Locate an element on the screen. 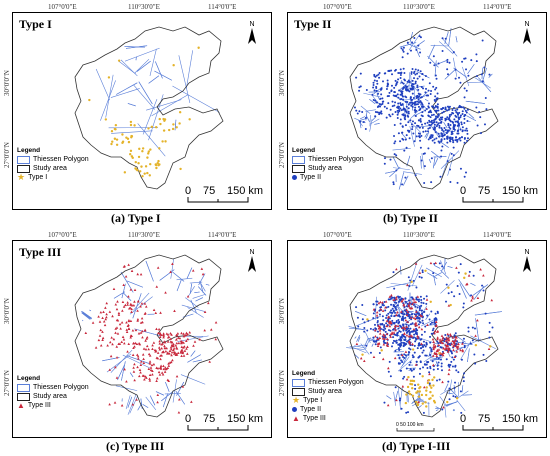 This screenshot has height=456, width=550. north-arrow-b: N is located at coordinates (527, 33).